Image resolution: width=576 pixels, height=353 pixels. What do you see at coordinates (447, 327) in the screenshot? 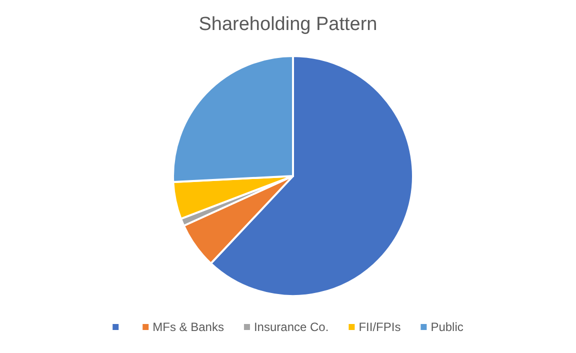
I see `legend-label: Public` at bounding box center [447, 327].